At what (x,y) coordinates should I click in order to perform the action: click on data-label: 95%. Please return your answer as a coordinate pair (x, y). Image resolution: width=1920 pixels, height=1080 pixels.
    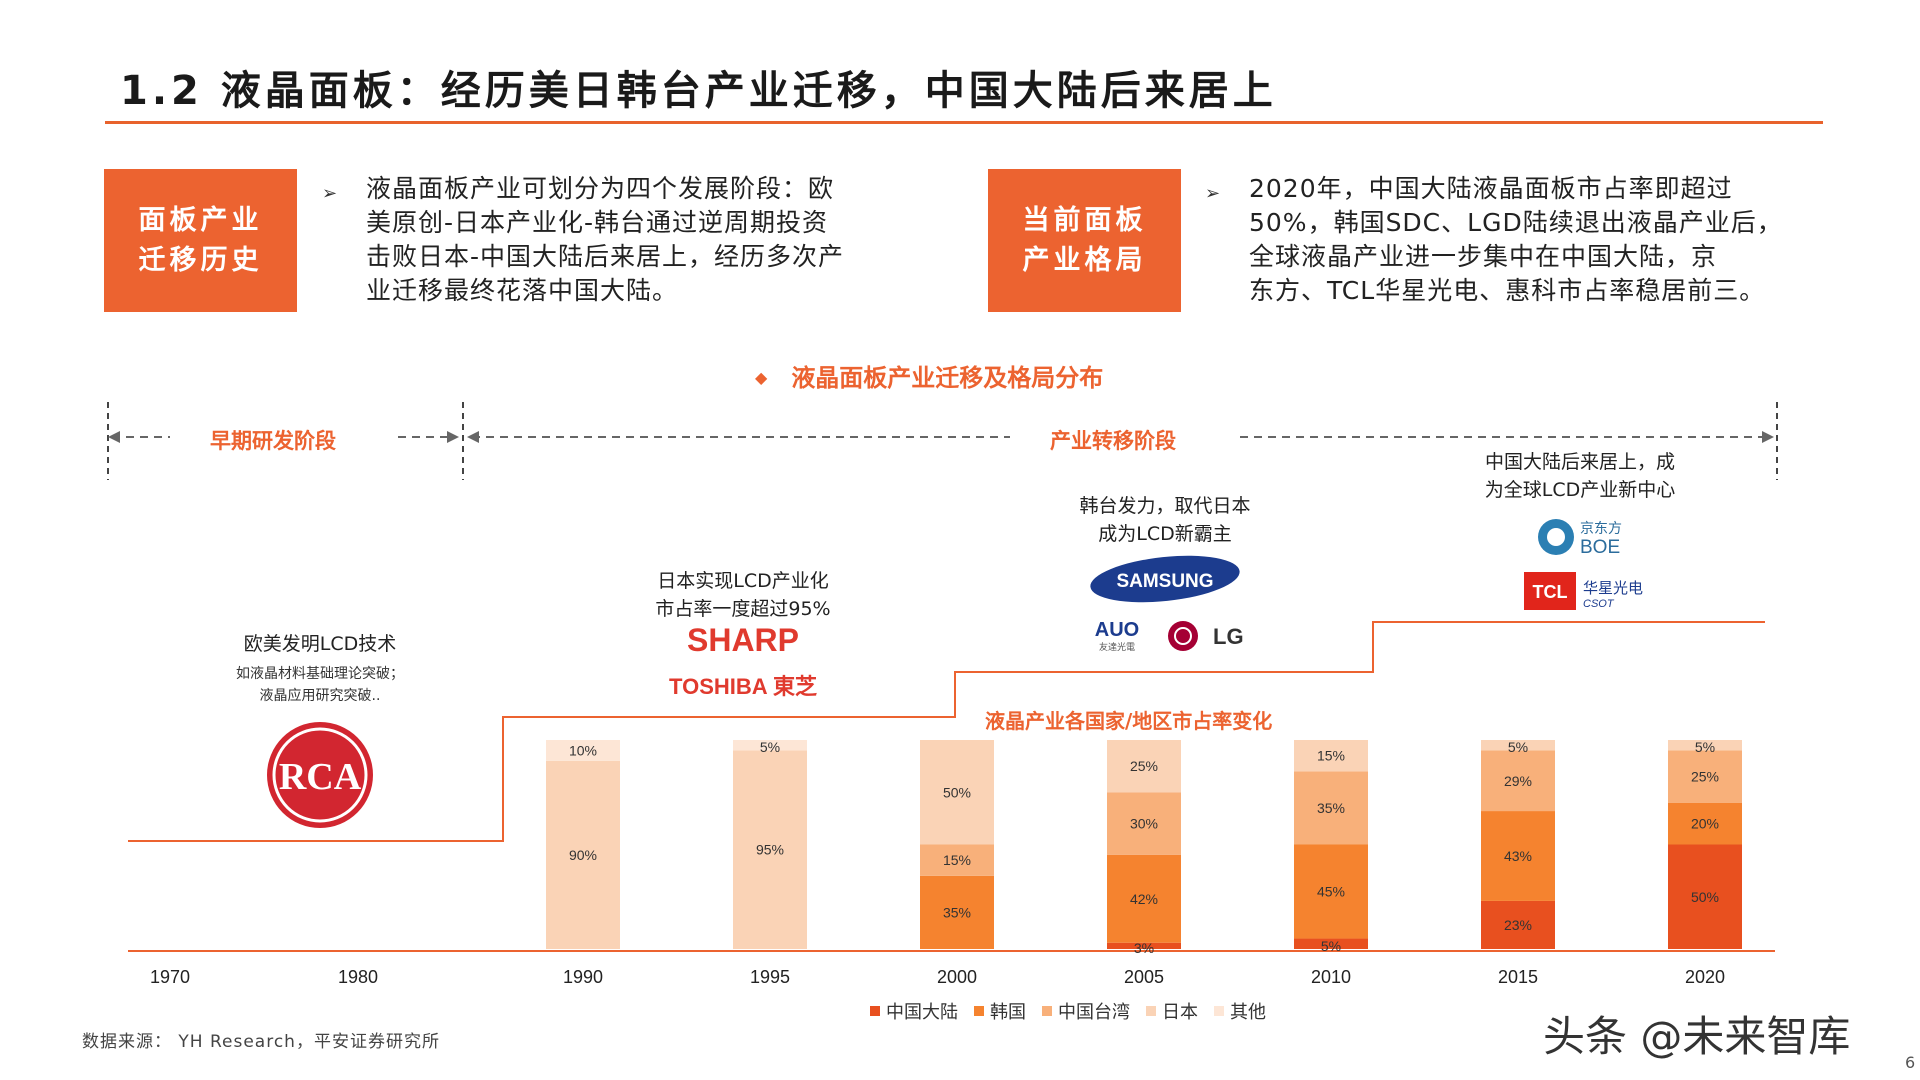
    Looking at the image, I should click on (770, 850).